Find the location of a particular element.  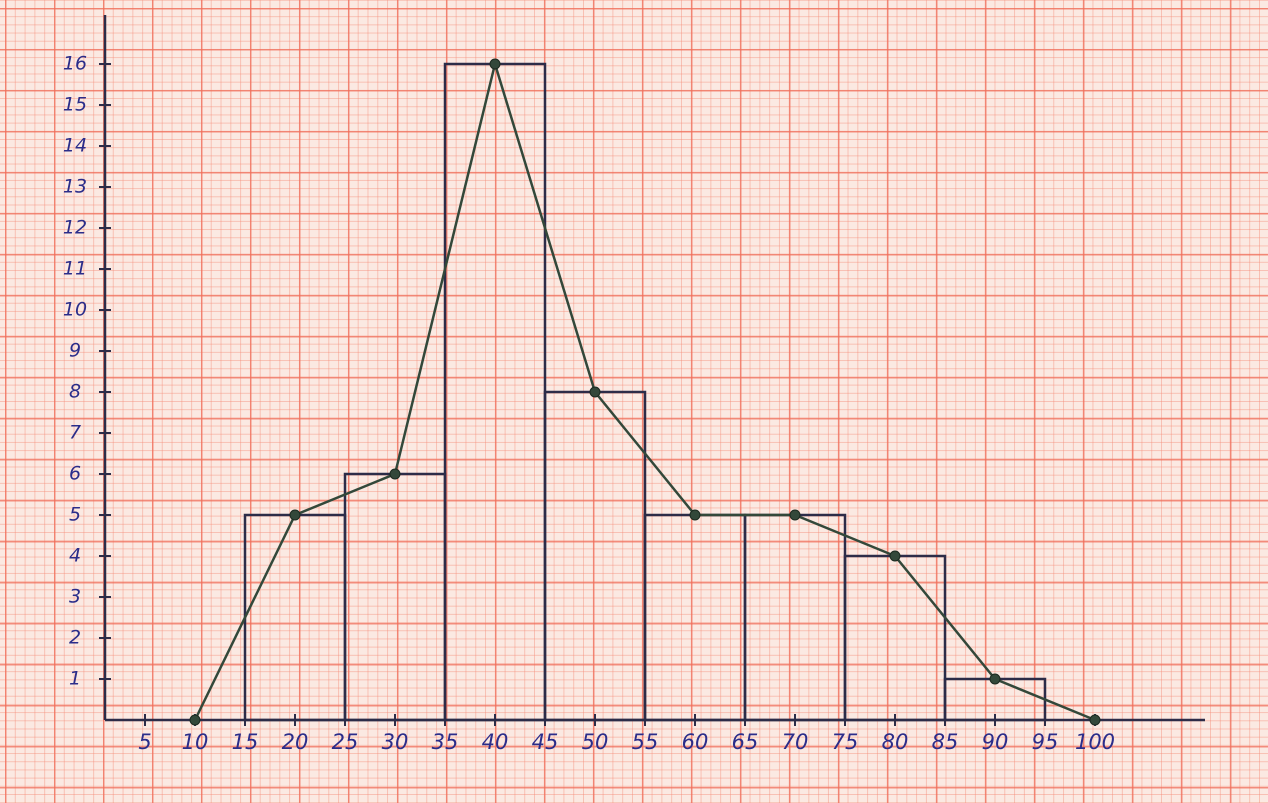

x-tick-label: 40 is located at coordinates (495, 742).